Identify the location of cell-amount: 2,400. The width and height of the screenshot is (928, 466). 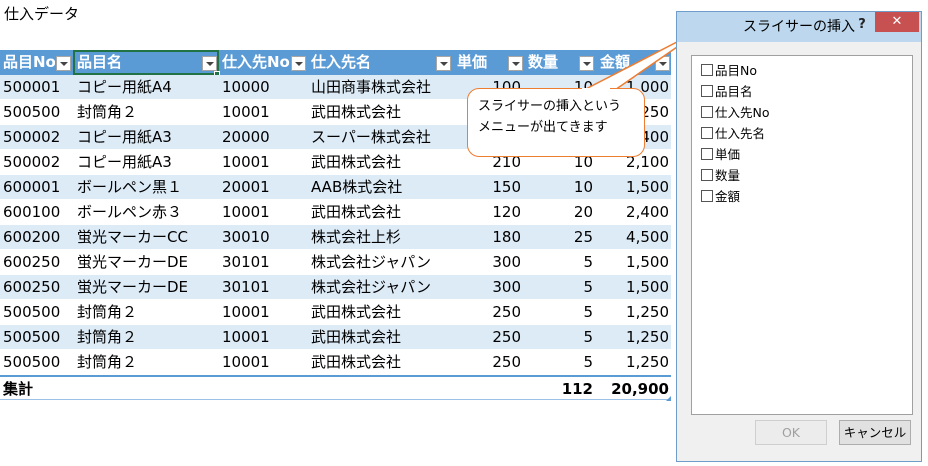
(647, 212).